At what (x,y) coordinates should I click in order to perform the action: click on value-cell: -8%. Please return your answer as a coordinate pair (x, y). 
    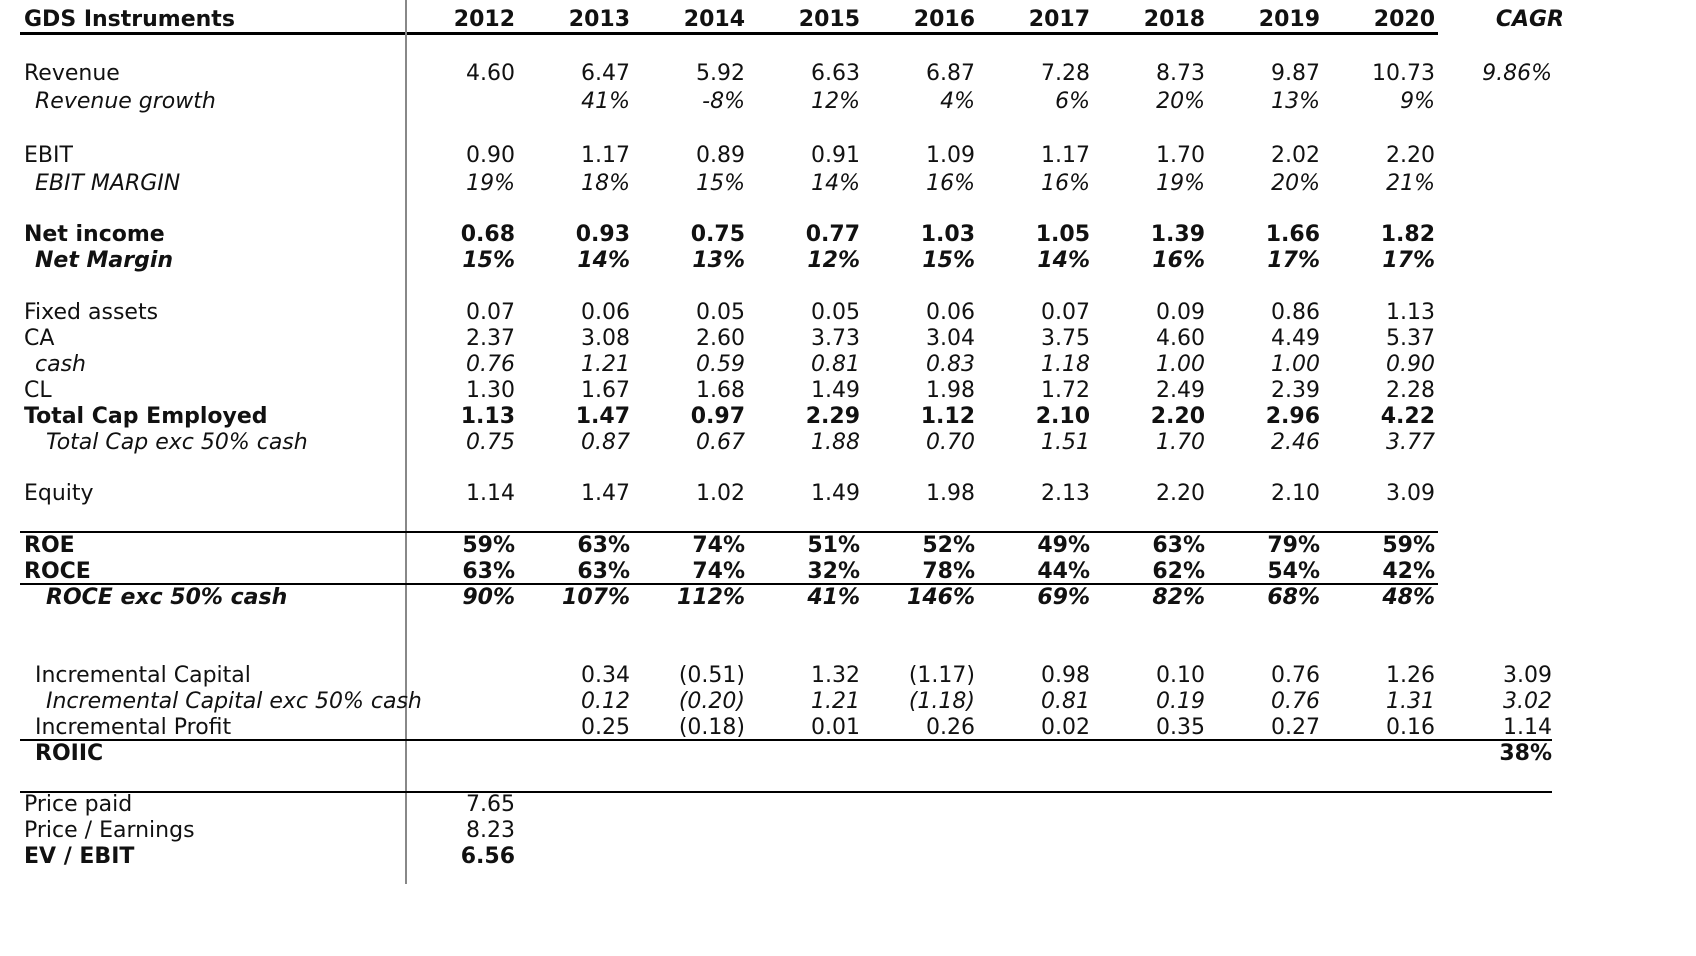
    Looking at the image, I should click on (723, 101).